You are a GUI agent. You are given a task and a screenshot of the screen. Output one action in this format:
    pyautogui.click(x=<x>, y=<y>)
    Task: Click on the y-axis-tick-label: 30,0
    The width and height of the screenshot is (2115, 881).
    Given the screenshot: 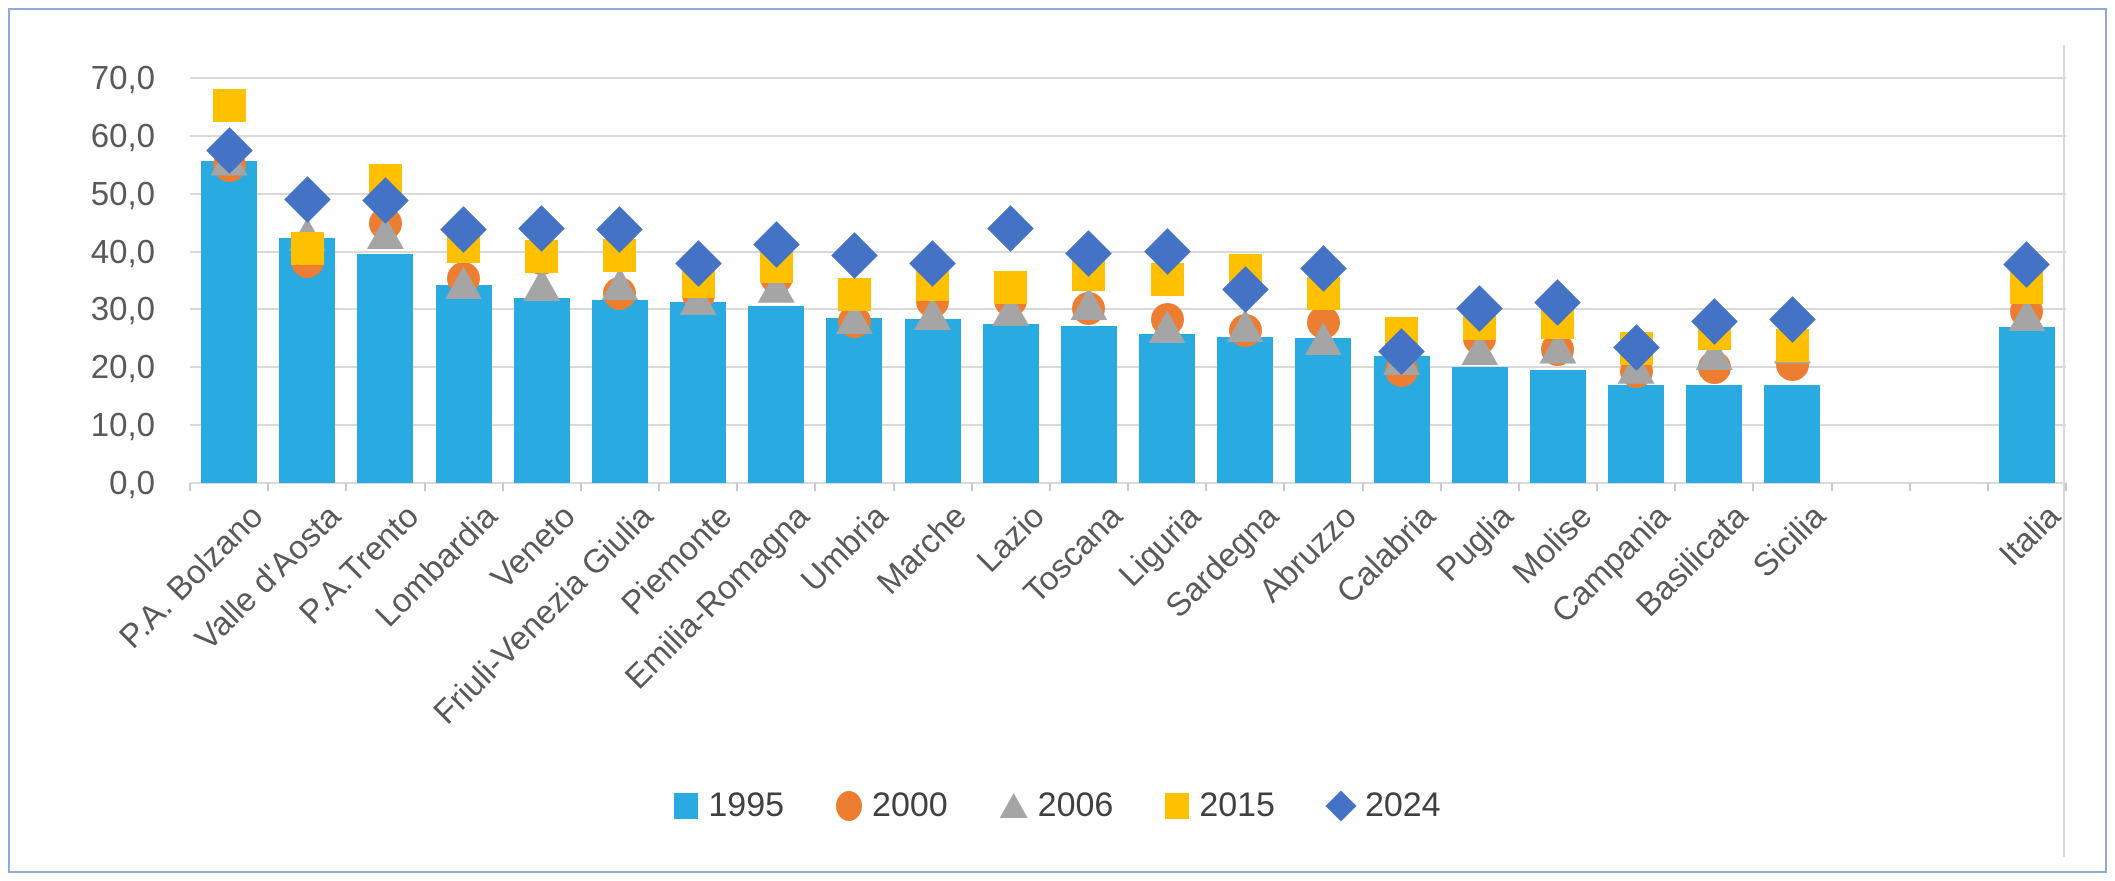 What is the action you would take?
    pyautogui.click(x=122, y=309)
    